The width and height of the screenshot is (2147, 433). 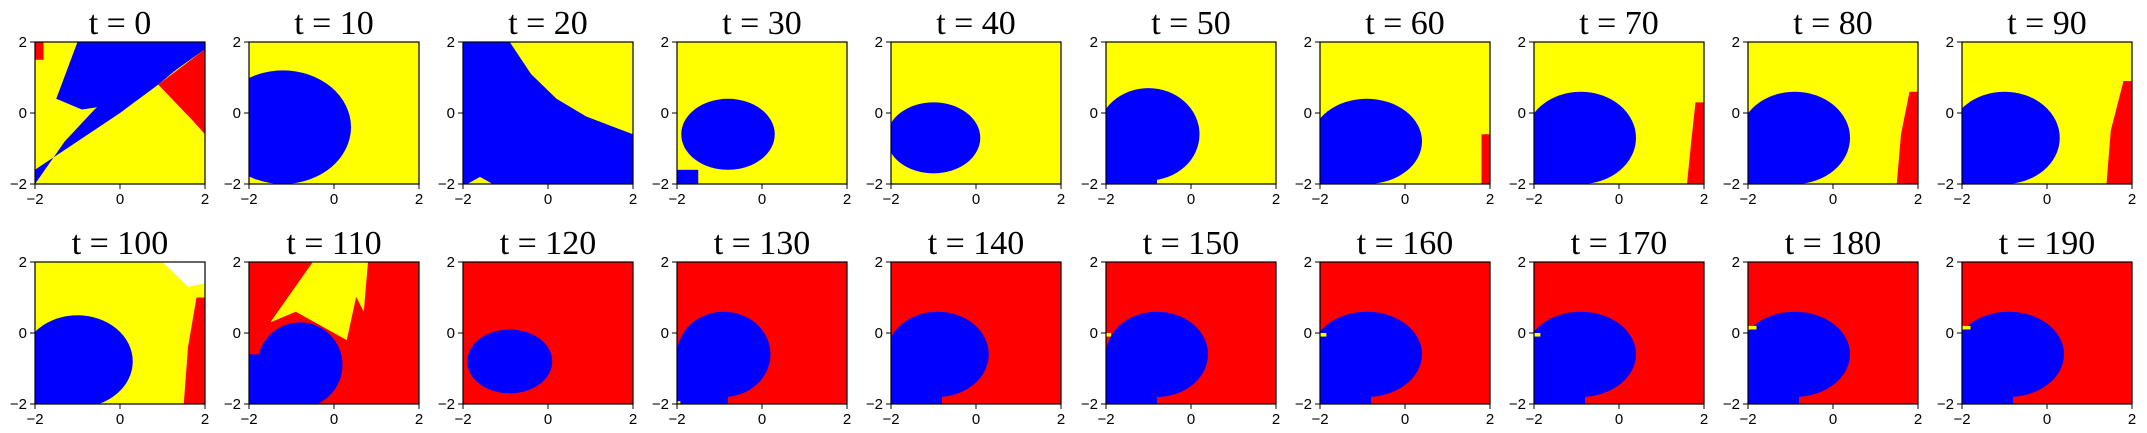 I want to click on panel-title: t = 100, so click(x=120, y=243).